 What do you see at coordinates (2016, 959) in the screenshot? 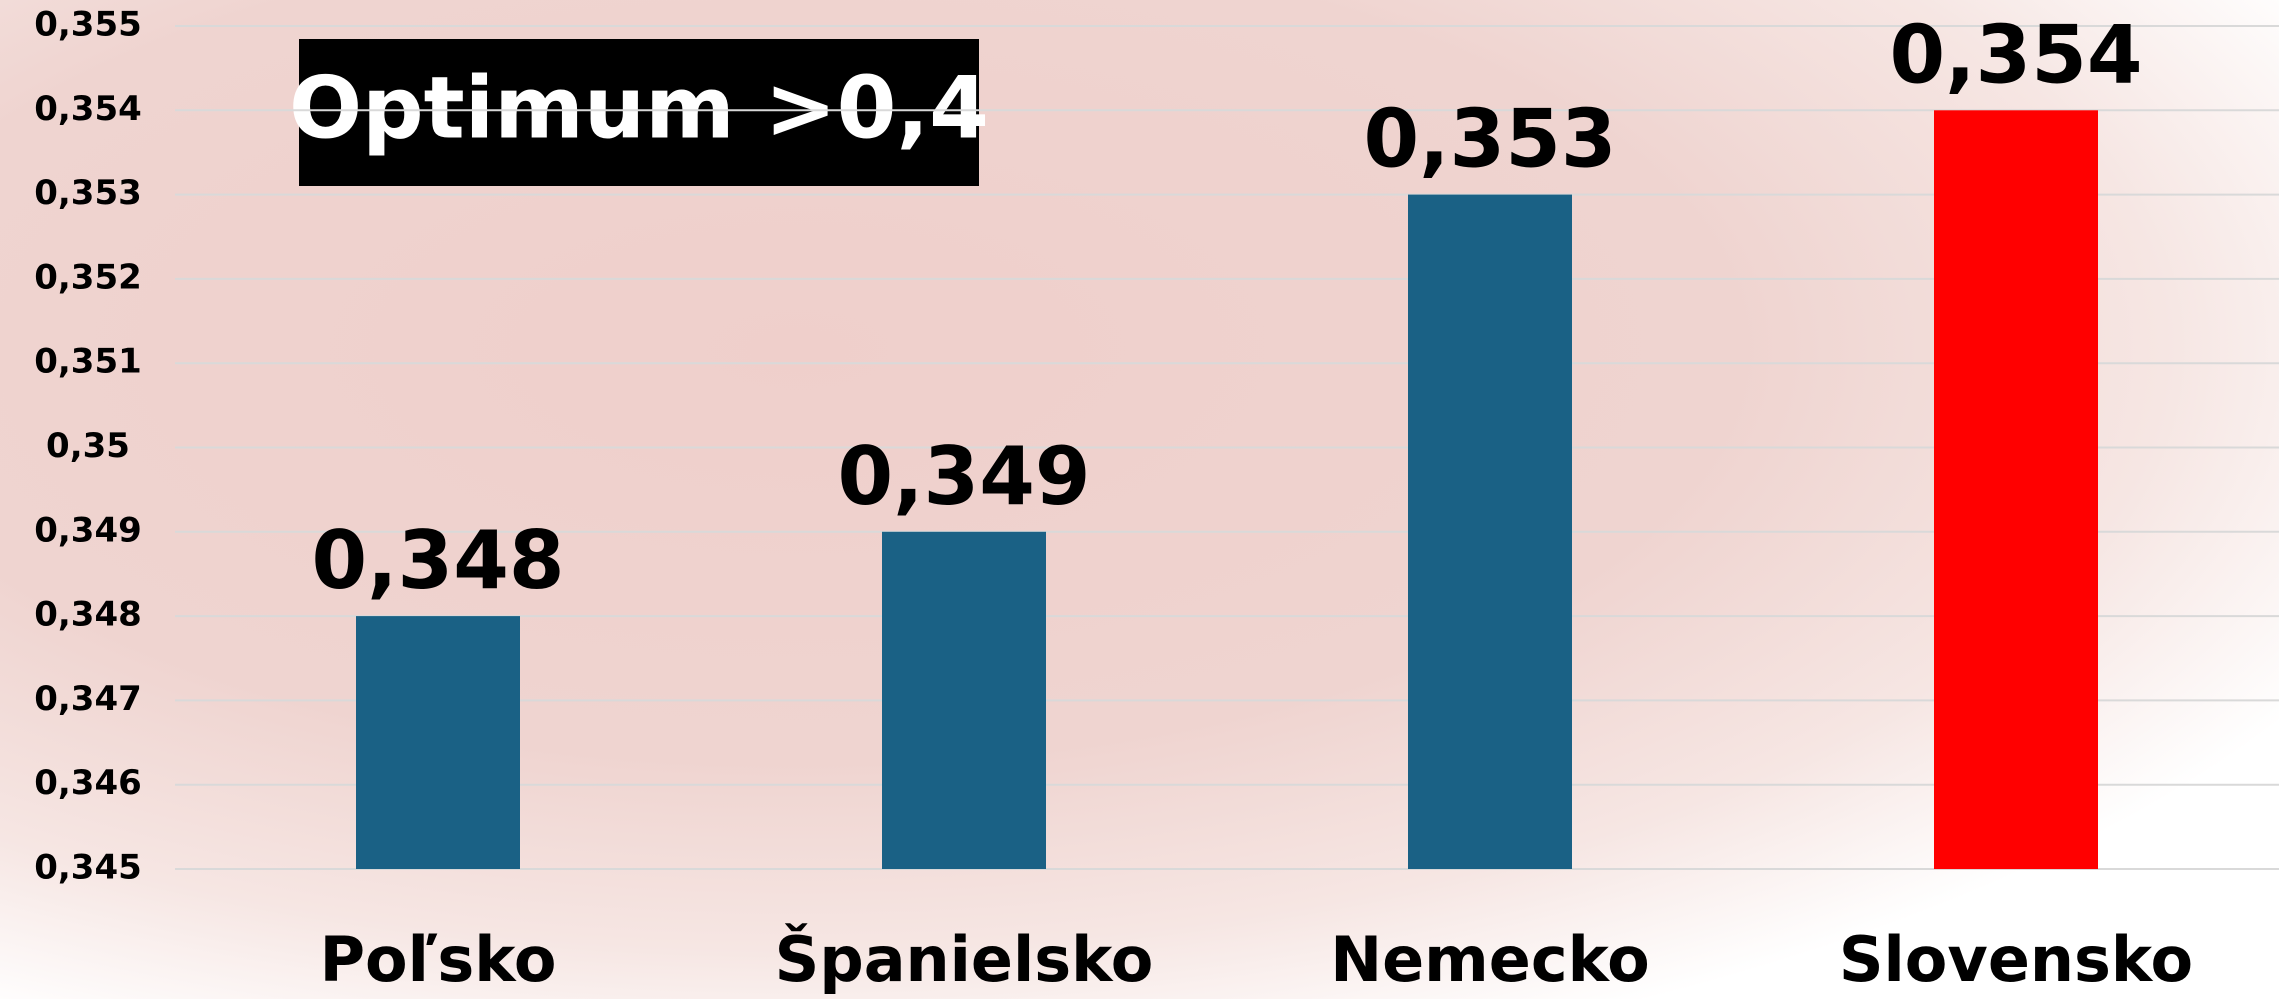
I see `x-tick-label: Slovensko` at bounding box center [2016, 959].